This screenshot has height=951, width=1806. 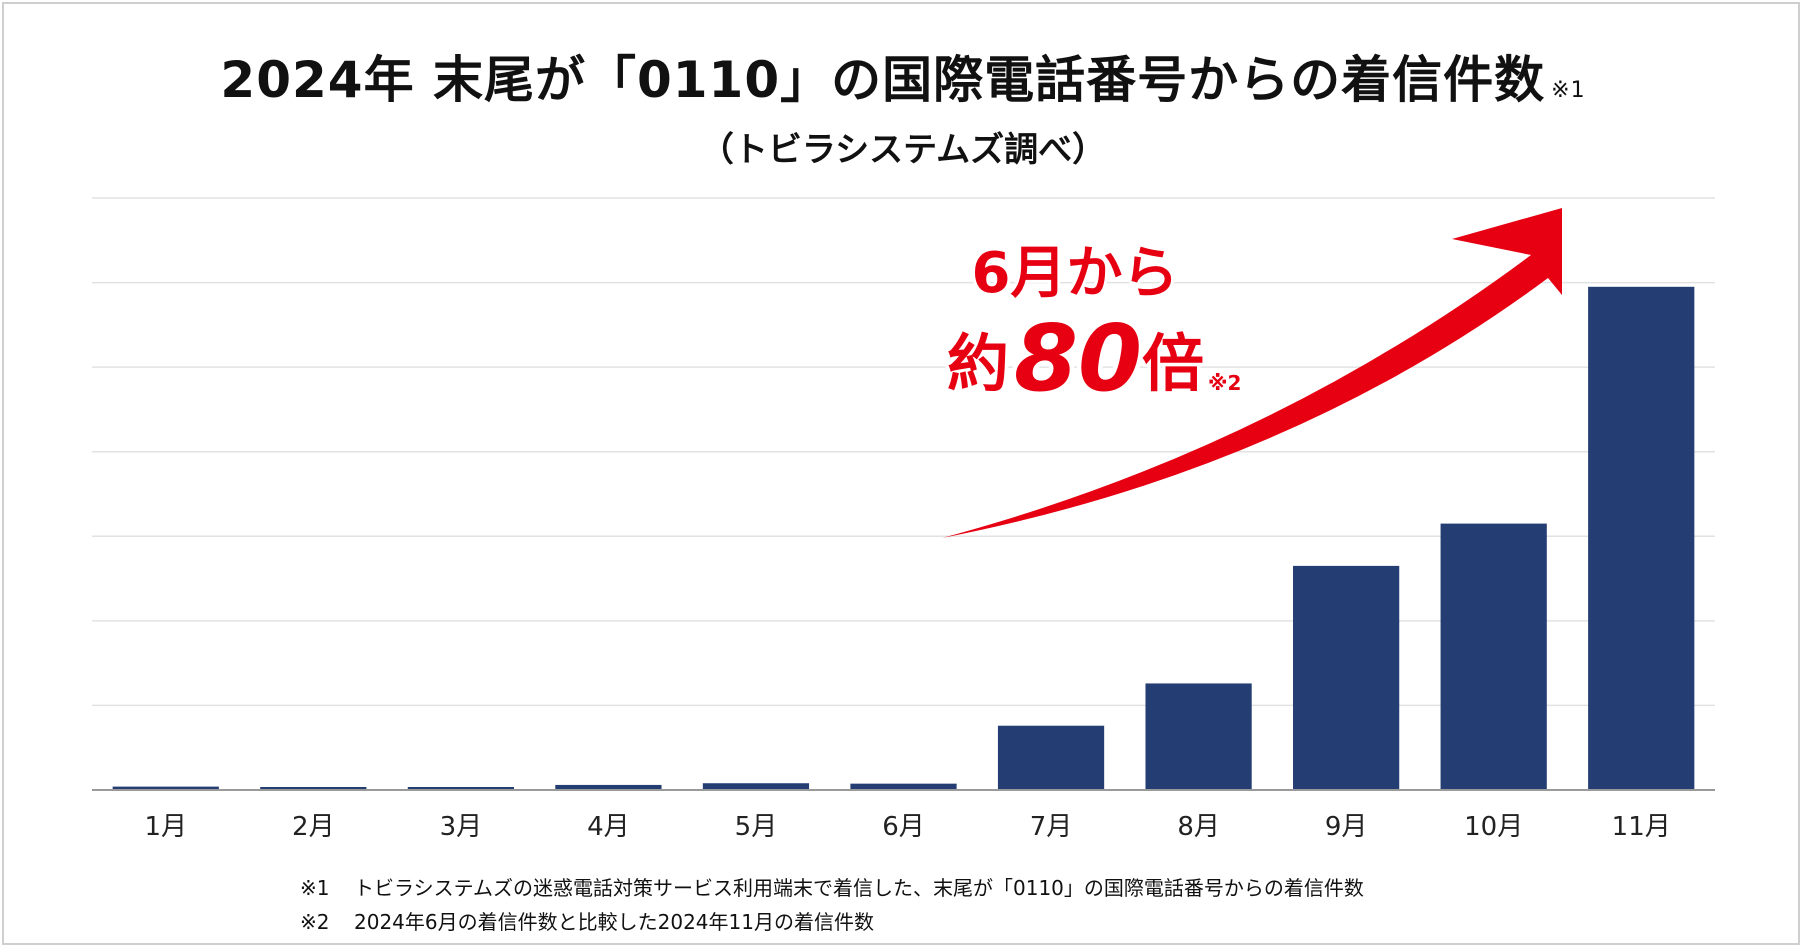 What do you see at coordinates (461, 827) in the screenshot?
I see `x-tick-label: 3月` at bounding box center [461, 827].